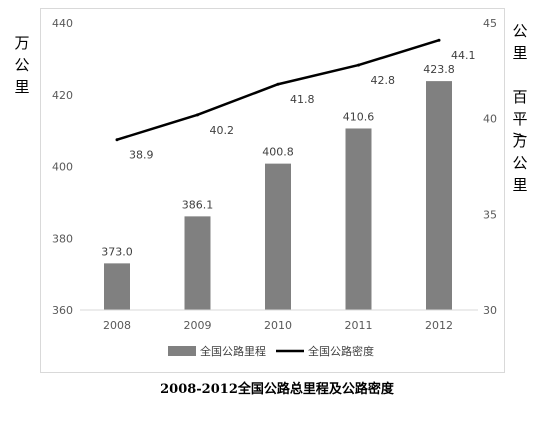  Describe the element at coordinates (198, 204) in the screenshot. I see `bar-data-label: 386.1` at that location.